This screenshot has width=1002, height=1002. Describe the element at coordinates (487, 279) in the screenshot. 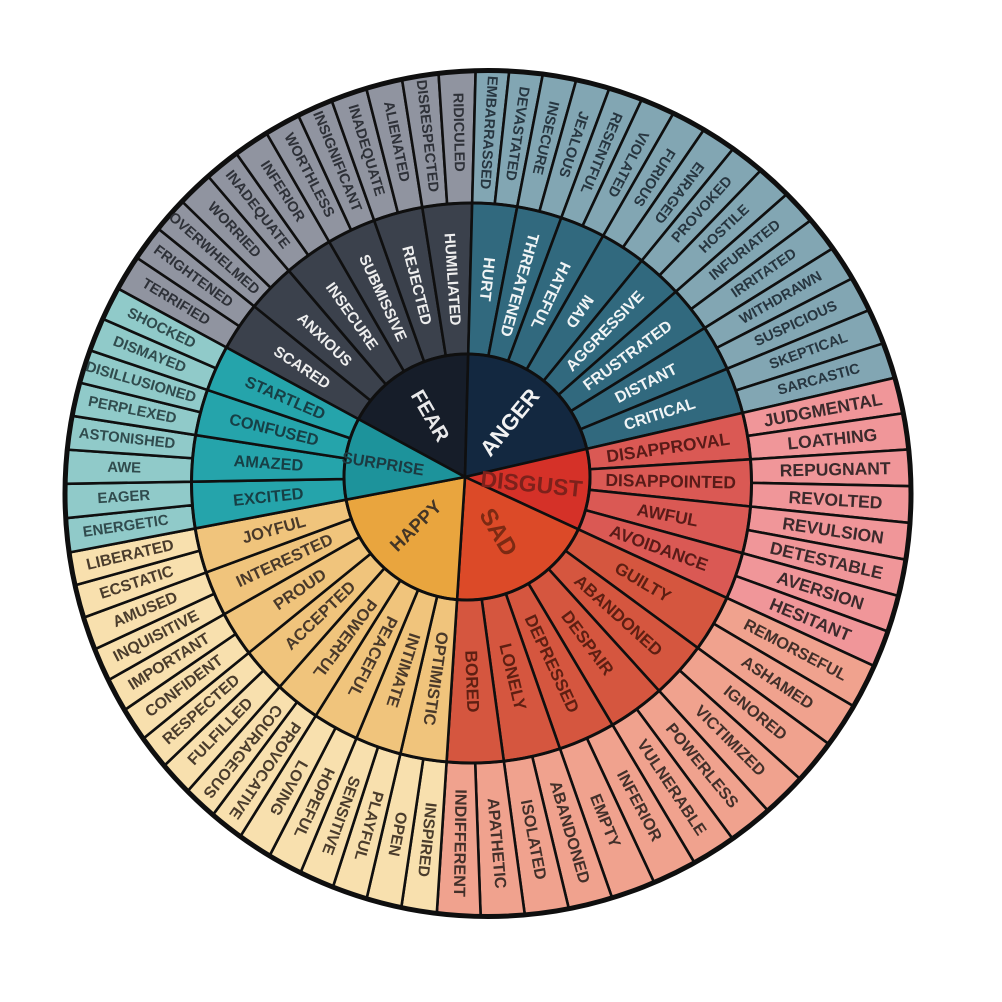

I see `svg-text: HURT` at that location.